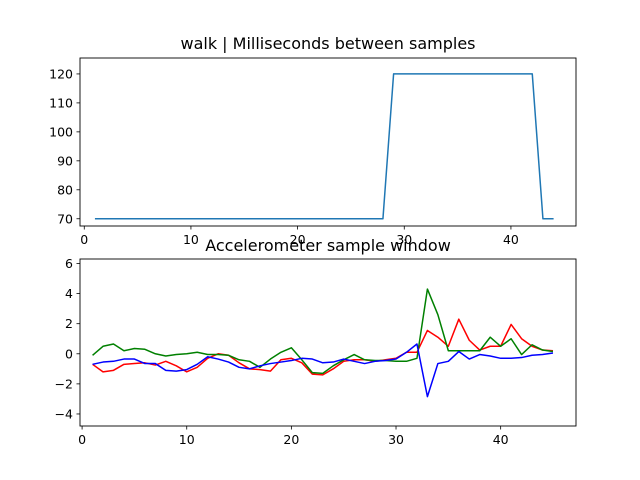  I want to click on accelerometer-x-tick-label: 0, so click(82, 439).